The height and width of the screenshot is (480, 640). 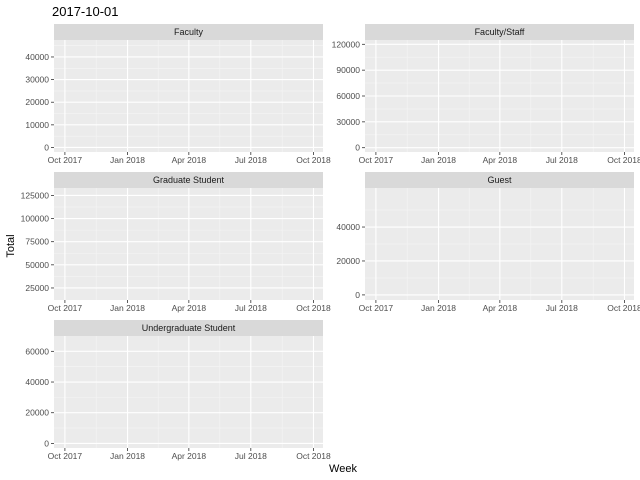 I want to click on facet-strip-label: Undergraduate Student, so click(x=189, y=328).